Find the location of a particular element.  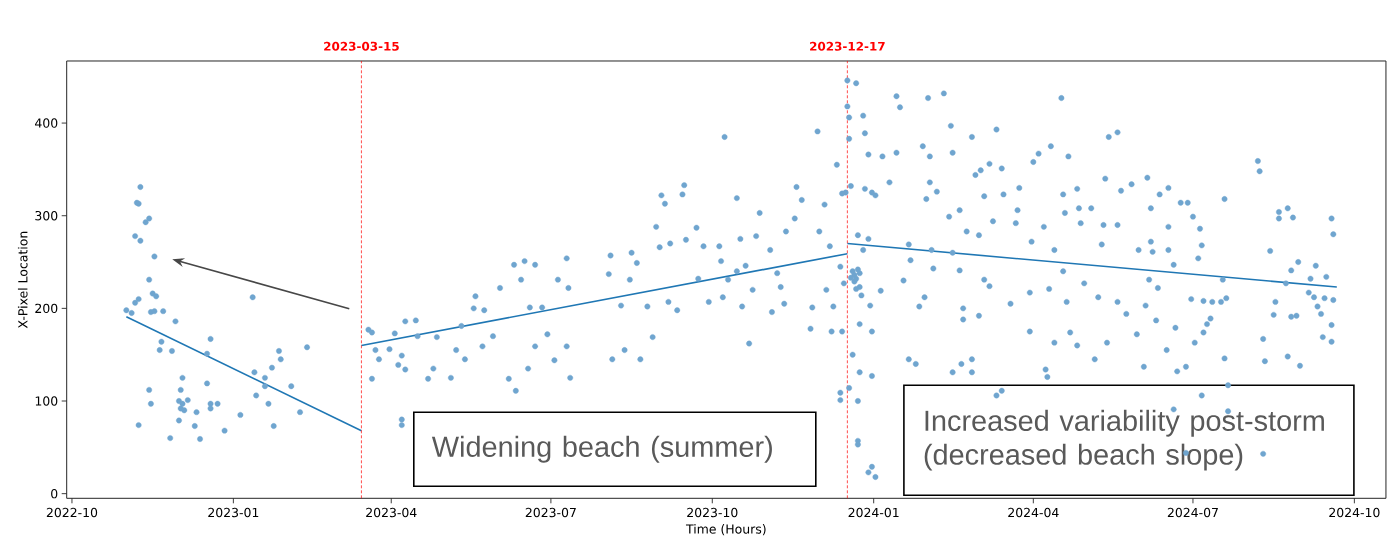

y-tick-label: 0 is located at coordinates (54, 493).